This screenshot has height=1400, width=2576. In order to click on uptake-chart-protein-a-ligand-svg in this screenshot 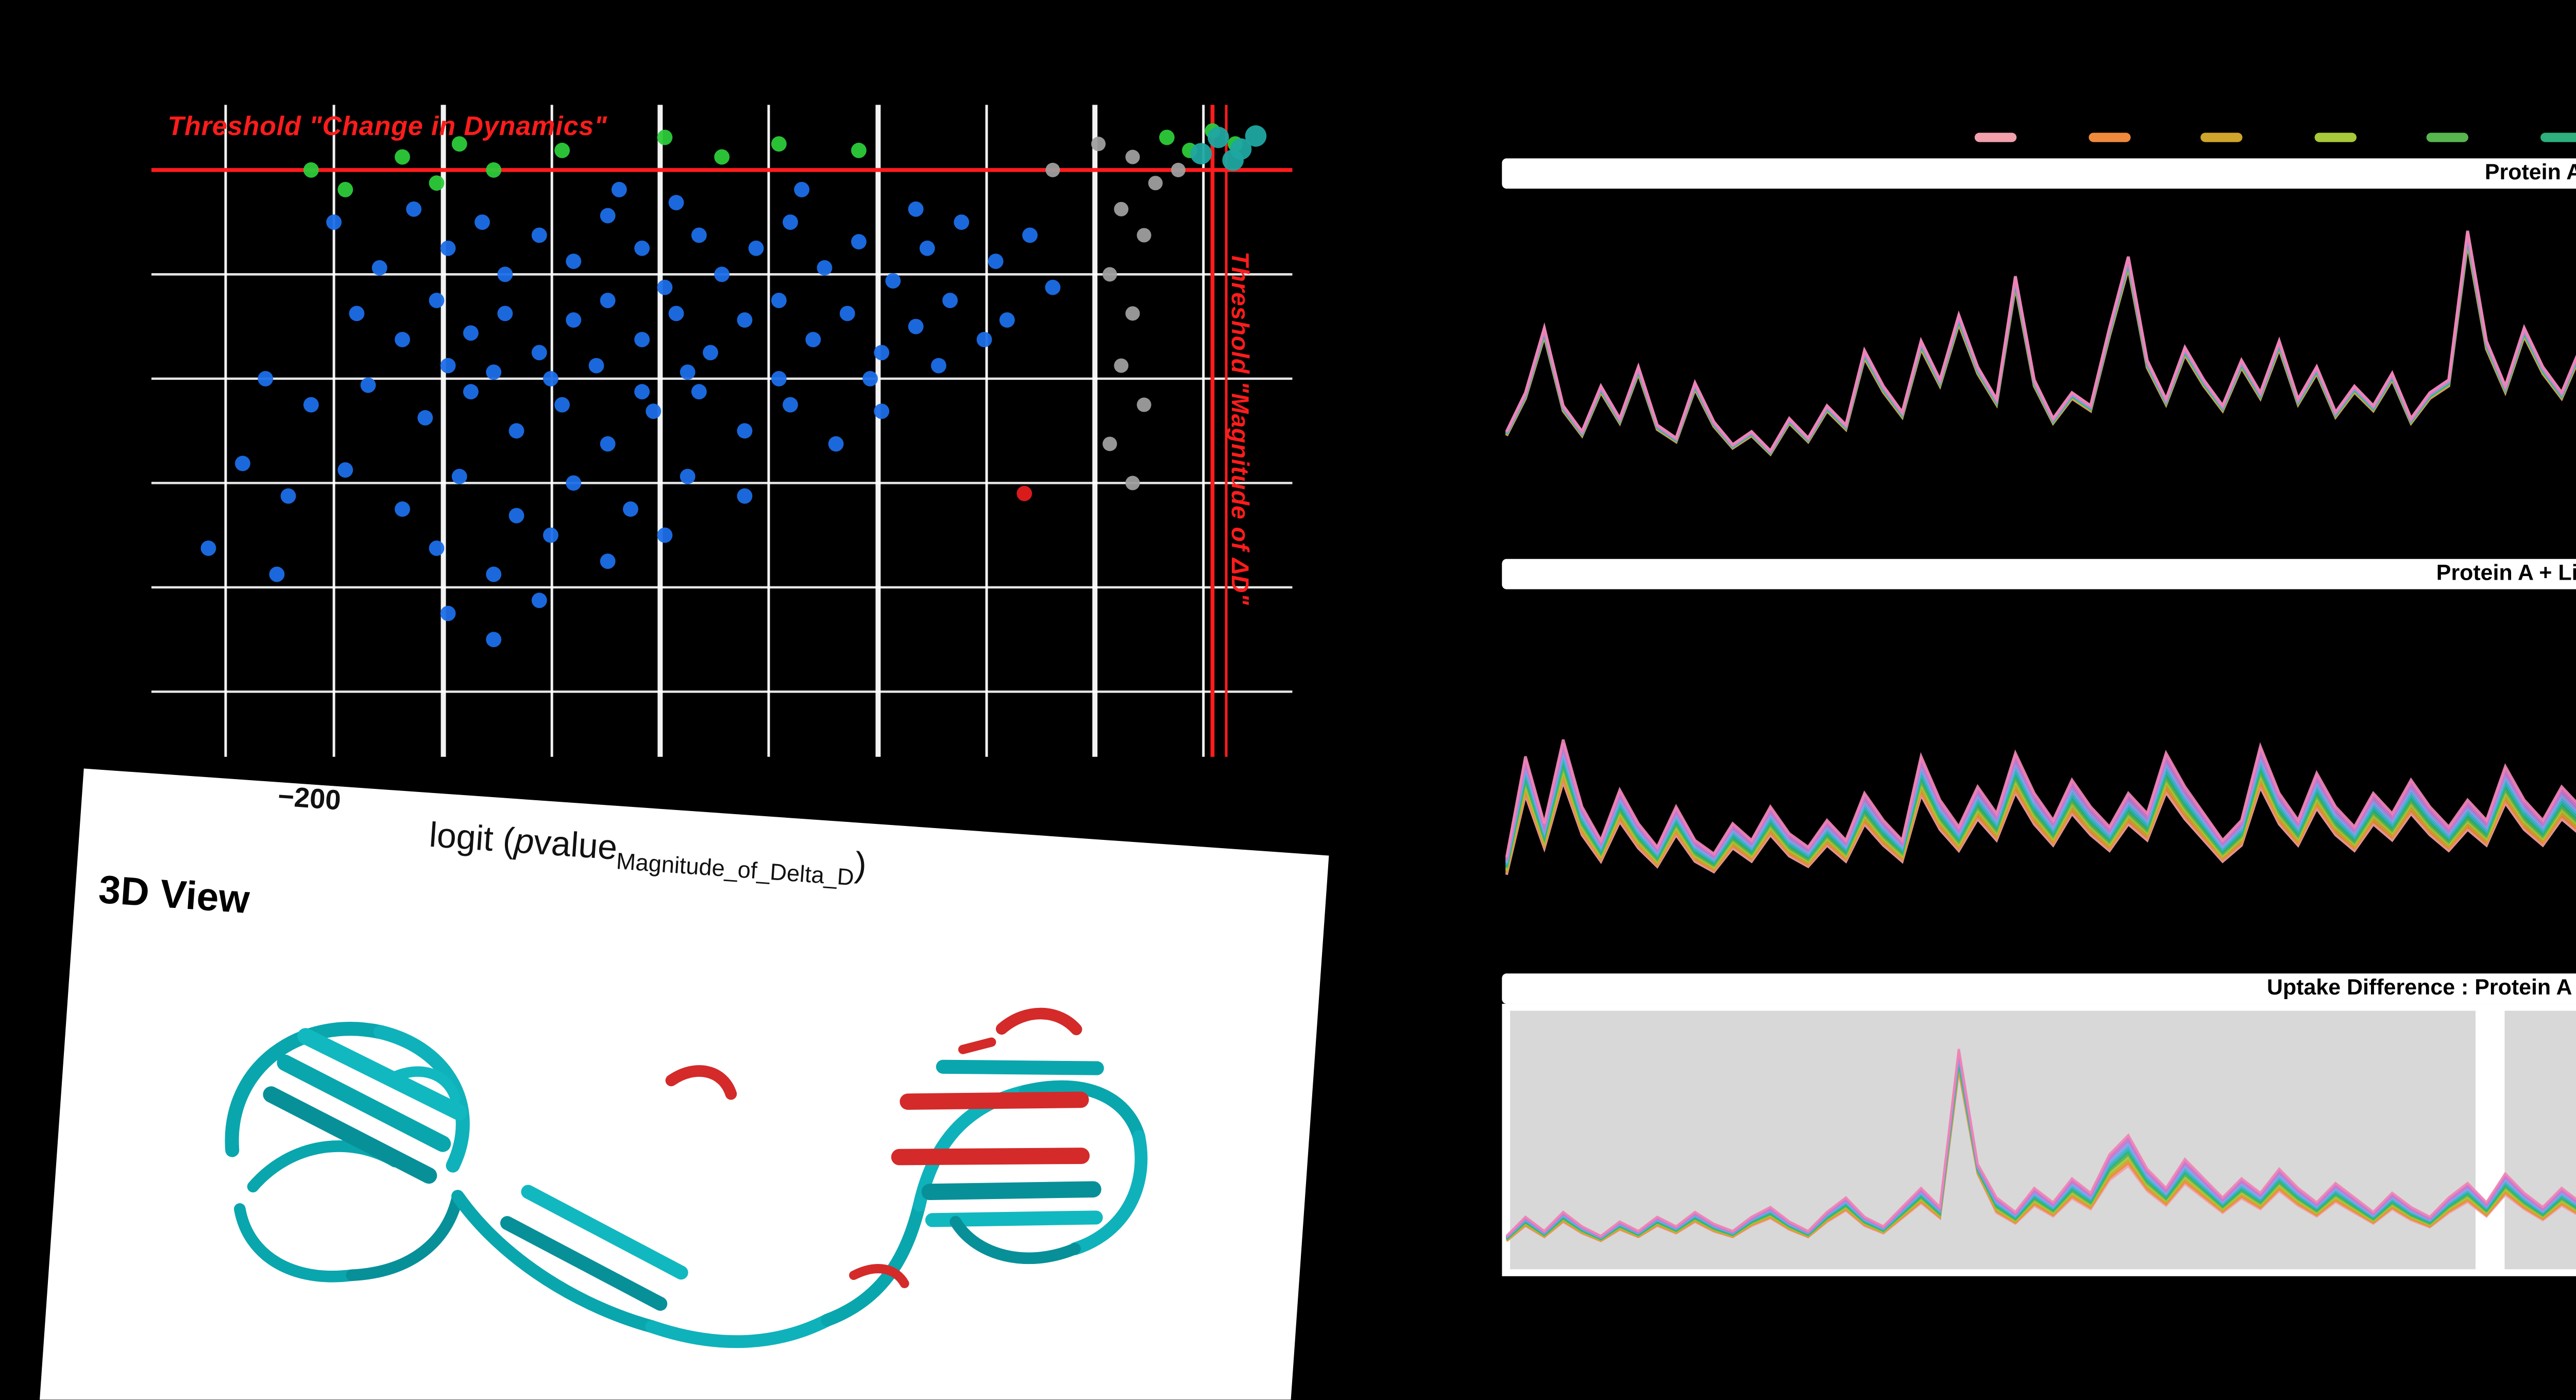, I will do `click(2039, 773)`.